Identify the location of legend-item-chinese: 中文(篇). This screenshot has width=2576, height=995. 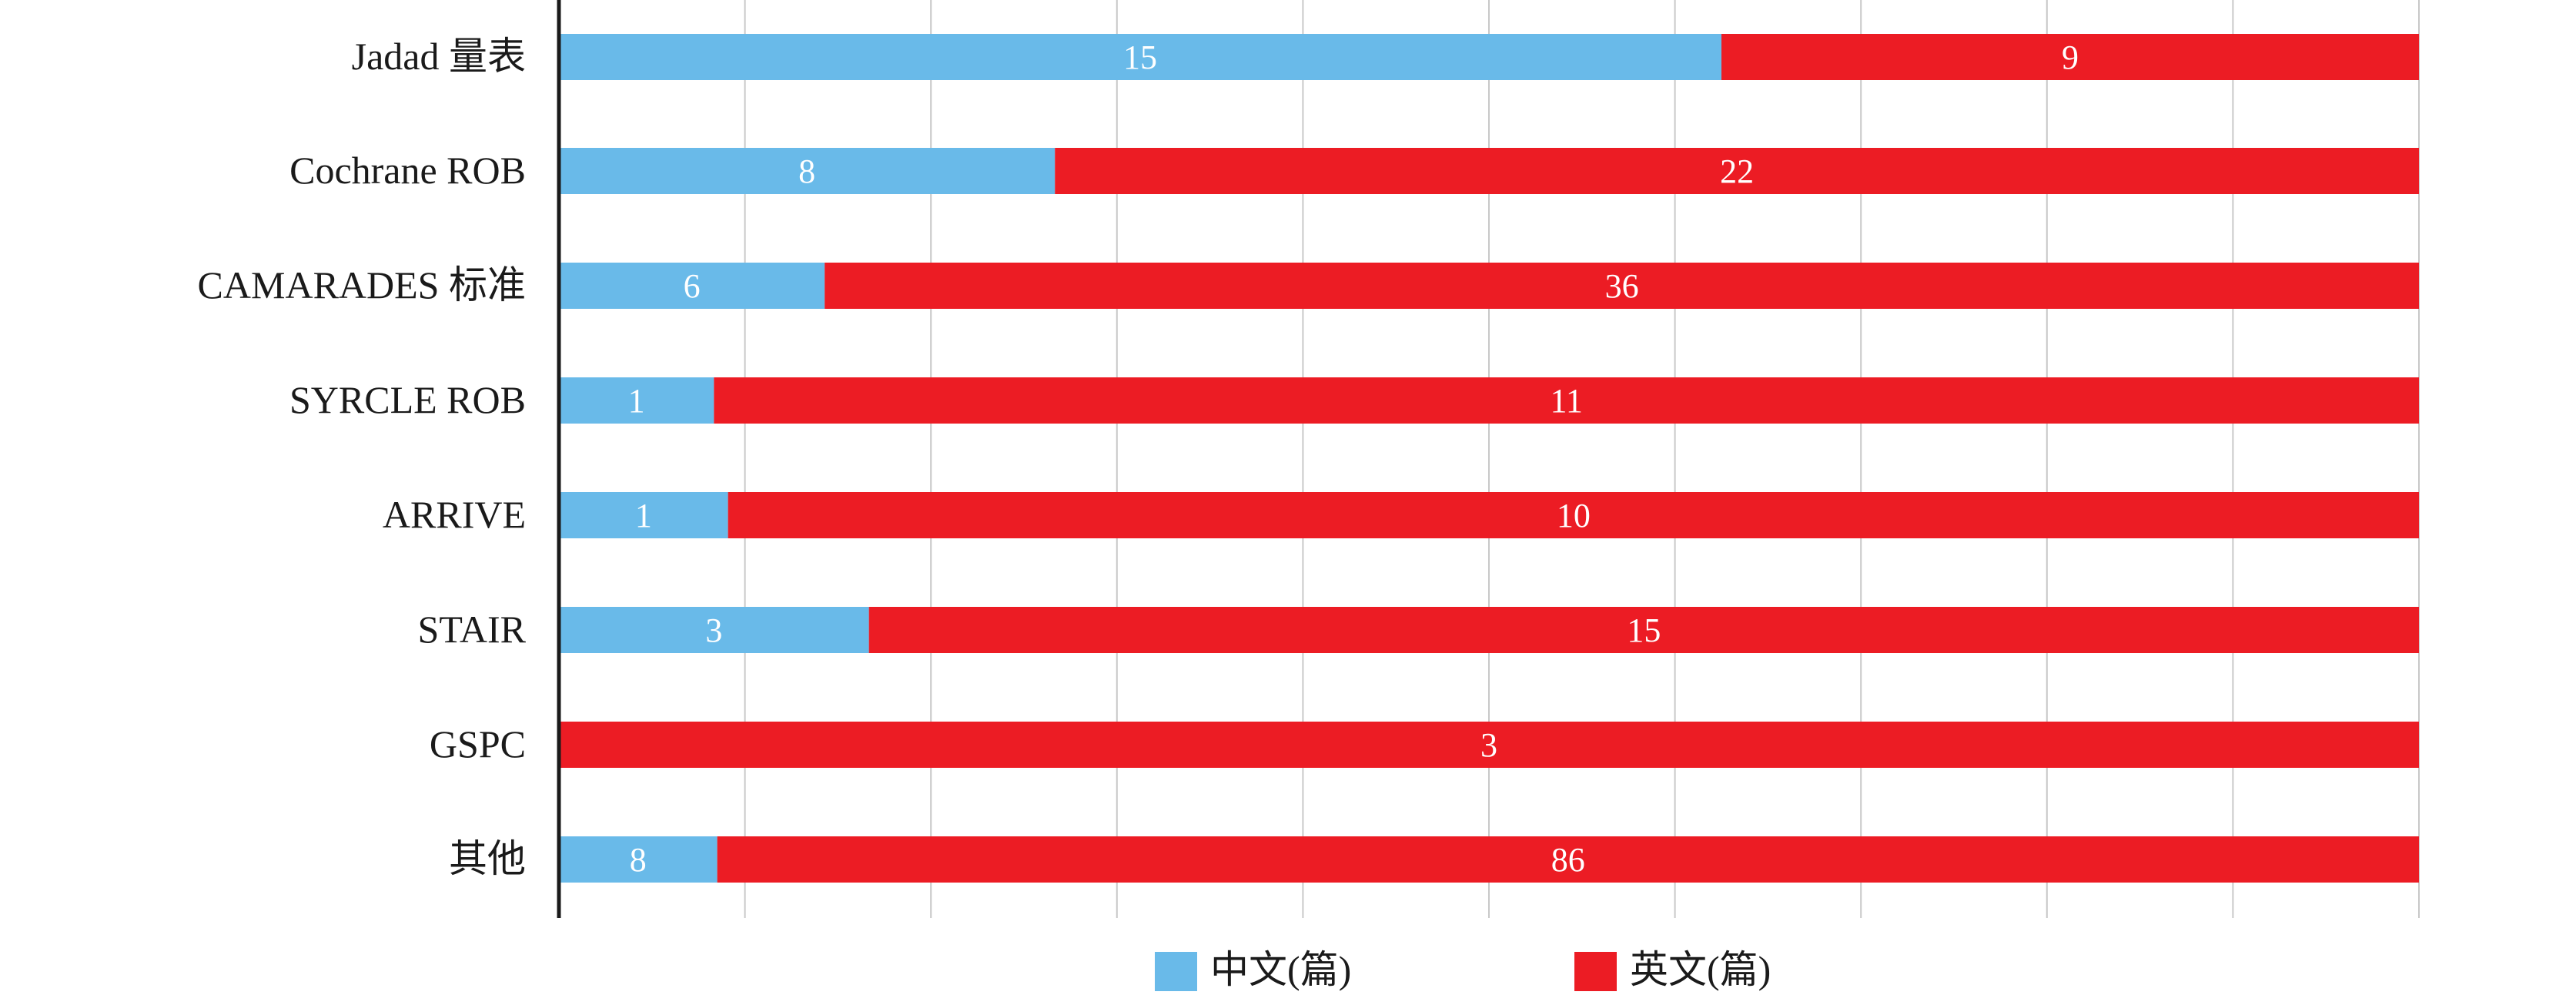
(1253, 971).